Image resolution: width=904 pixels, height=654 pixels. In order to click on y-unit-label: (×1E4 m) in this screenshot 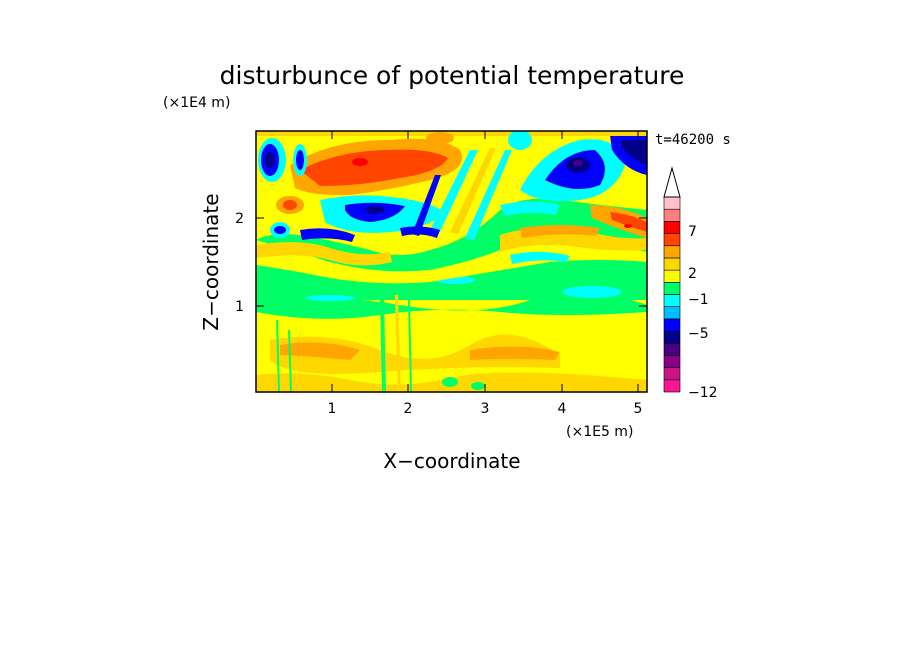, I will do `click(196, 103)`.